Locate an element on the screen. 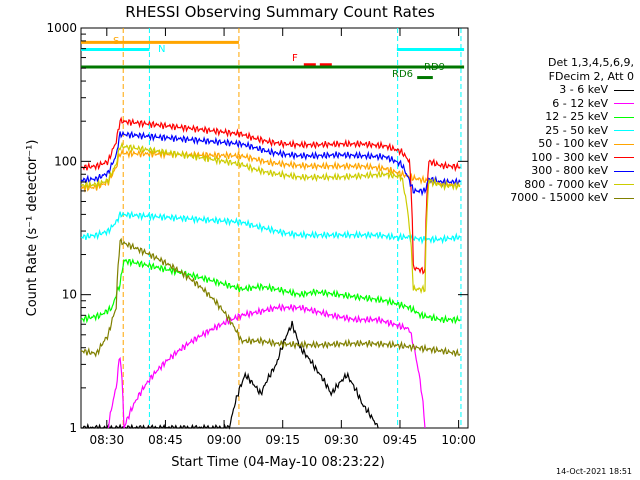  legend-label: 3 - 6 keV is located at coordinates (583, 89).